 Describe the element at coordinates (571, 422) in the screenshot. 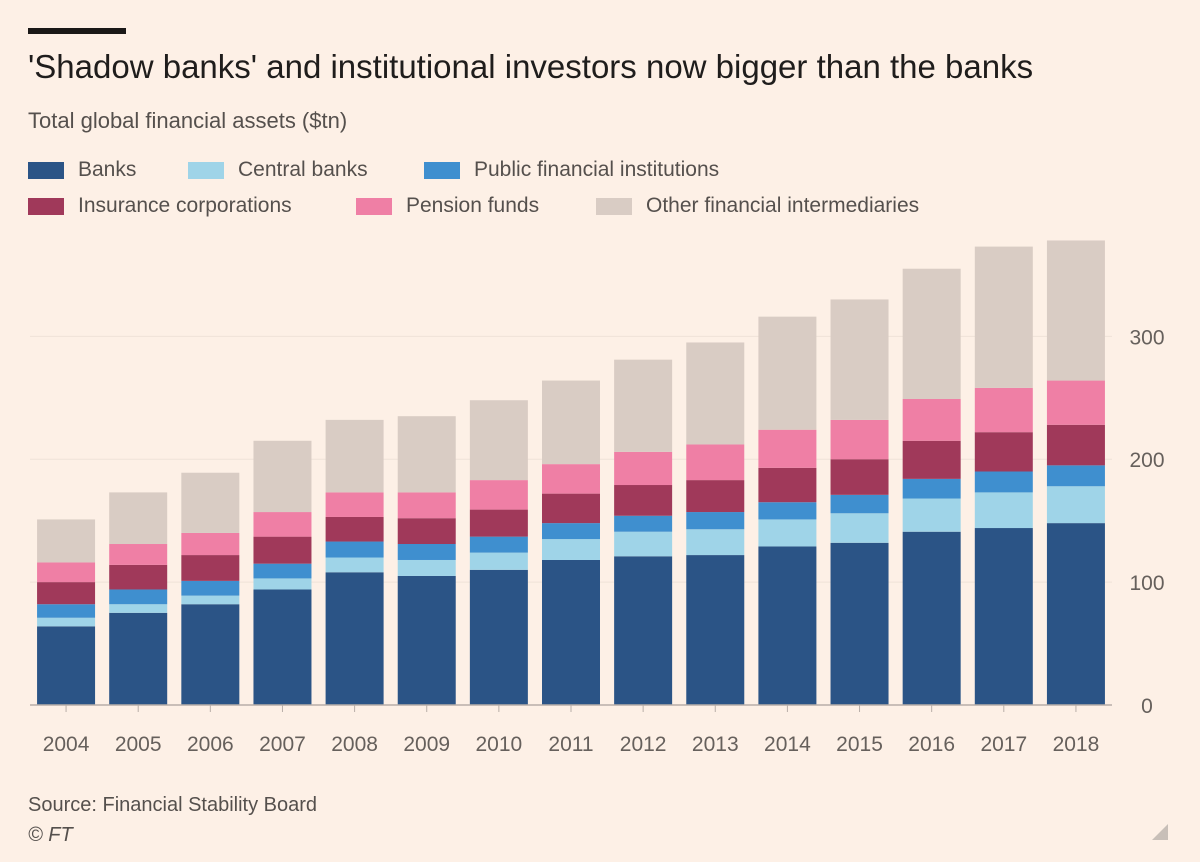

I see `bar-2011-other-financial-intermediaries` at that location.